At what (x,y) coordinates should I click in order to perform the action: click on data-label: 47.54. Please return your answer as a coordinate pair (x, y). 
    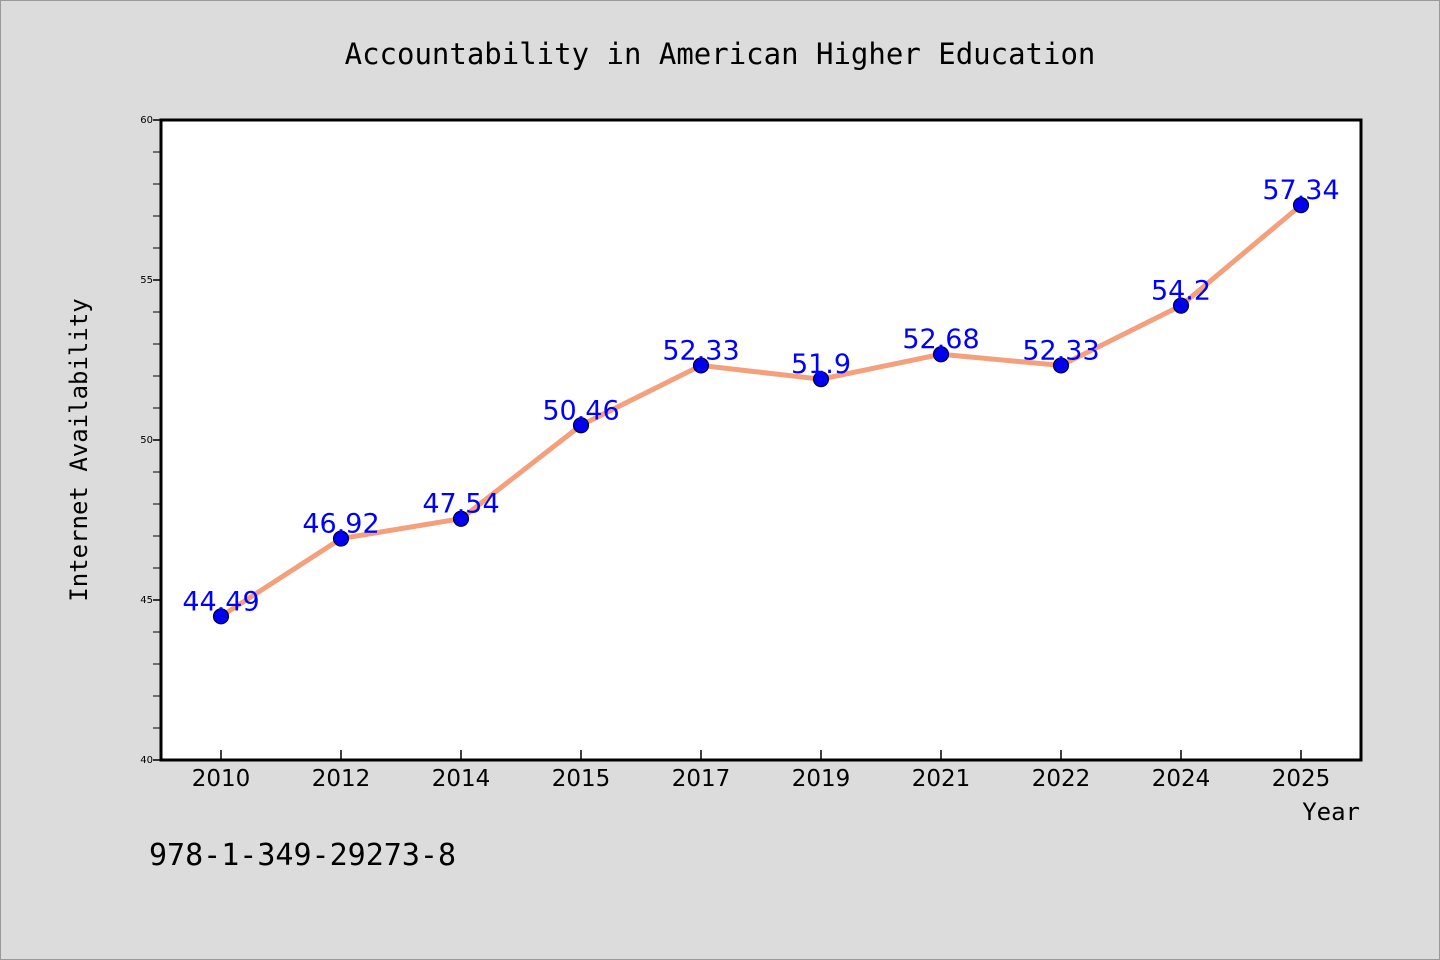
    Looking at the image, I should click on (460, 504).